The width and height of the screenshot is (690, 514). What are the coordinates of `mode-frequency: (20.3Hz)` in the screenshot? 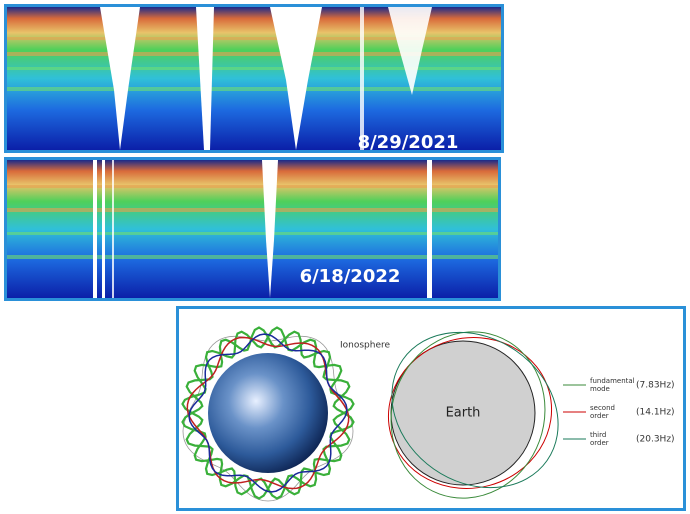 It's located at (655, 440).